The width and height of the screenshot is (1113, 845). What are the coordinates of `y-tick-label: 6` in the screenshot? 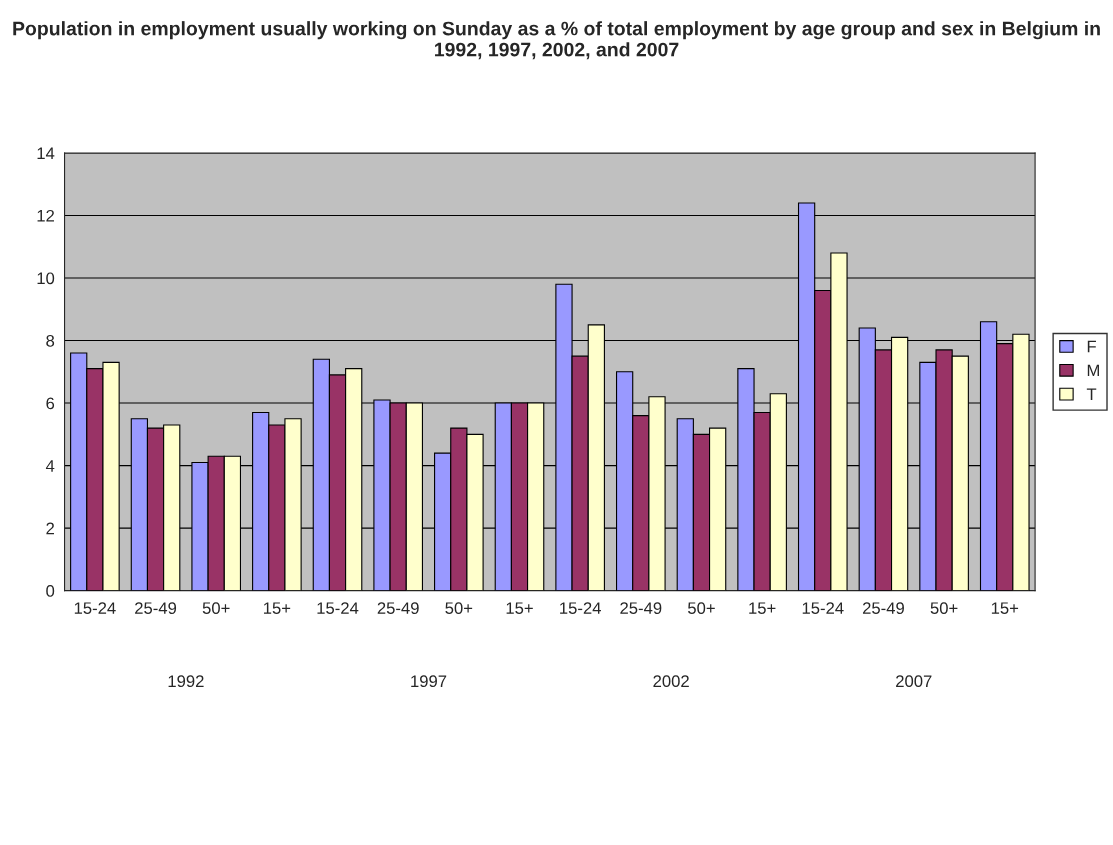 It's located at (50, 403).